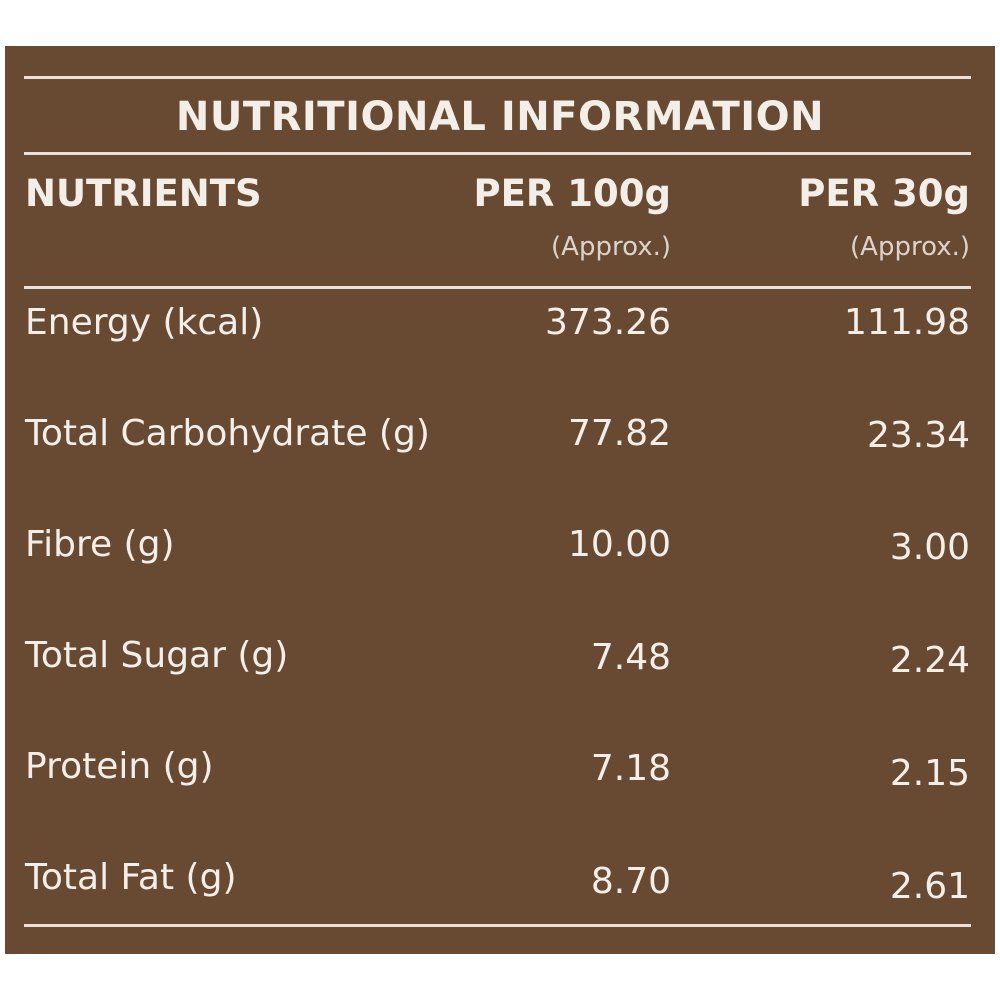 The image size is (1000, 1000). Describe the element at coordinates (157, 655) in the screenshot. I see `nutrient-label: Total Sugar (g)` at that location.